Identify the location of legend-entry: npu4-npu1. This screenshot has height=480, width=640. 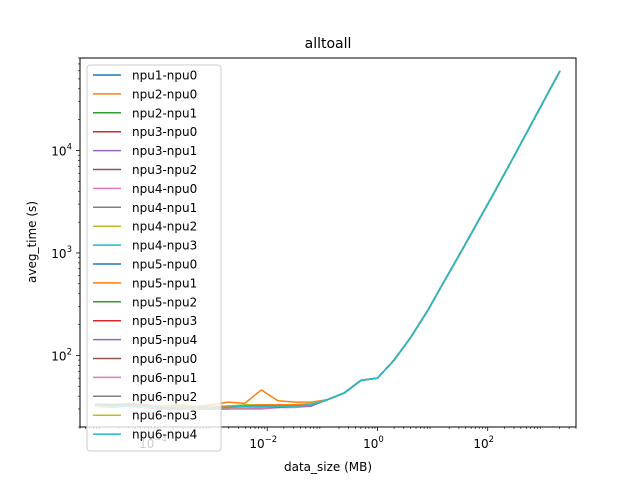
(164, 208).